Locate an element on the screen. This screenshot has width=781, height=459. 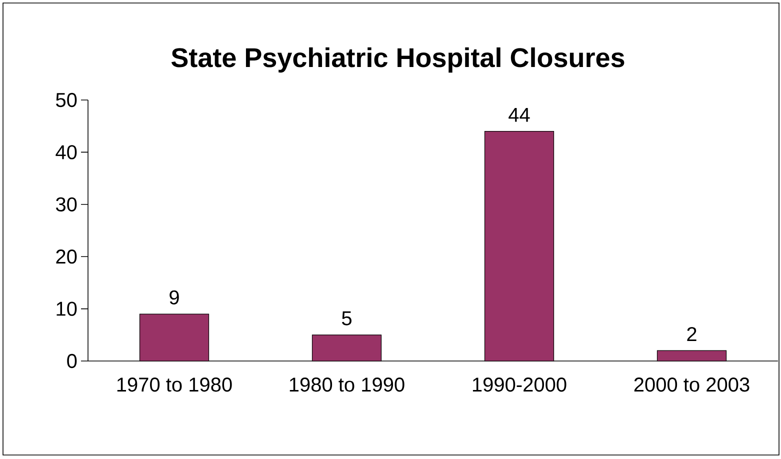
x-tick-label: 1970 to 1980 is located at coordinates (174, 385).